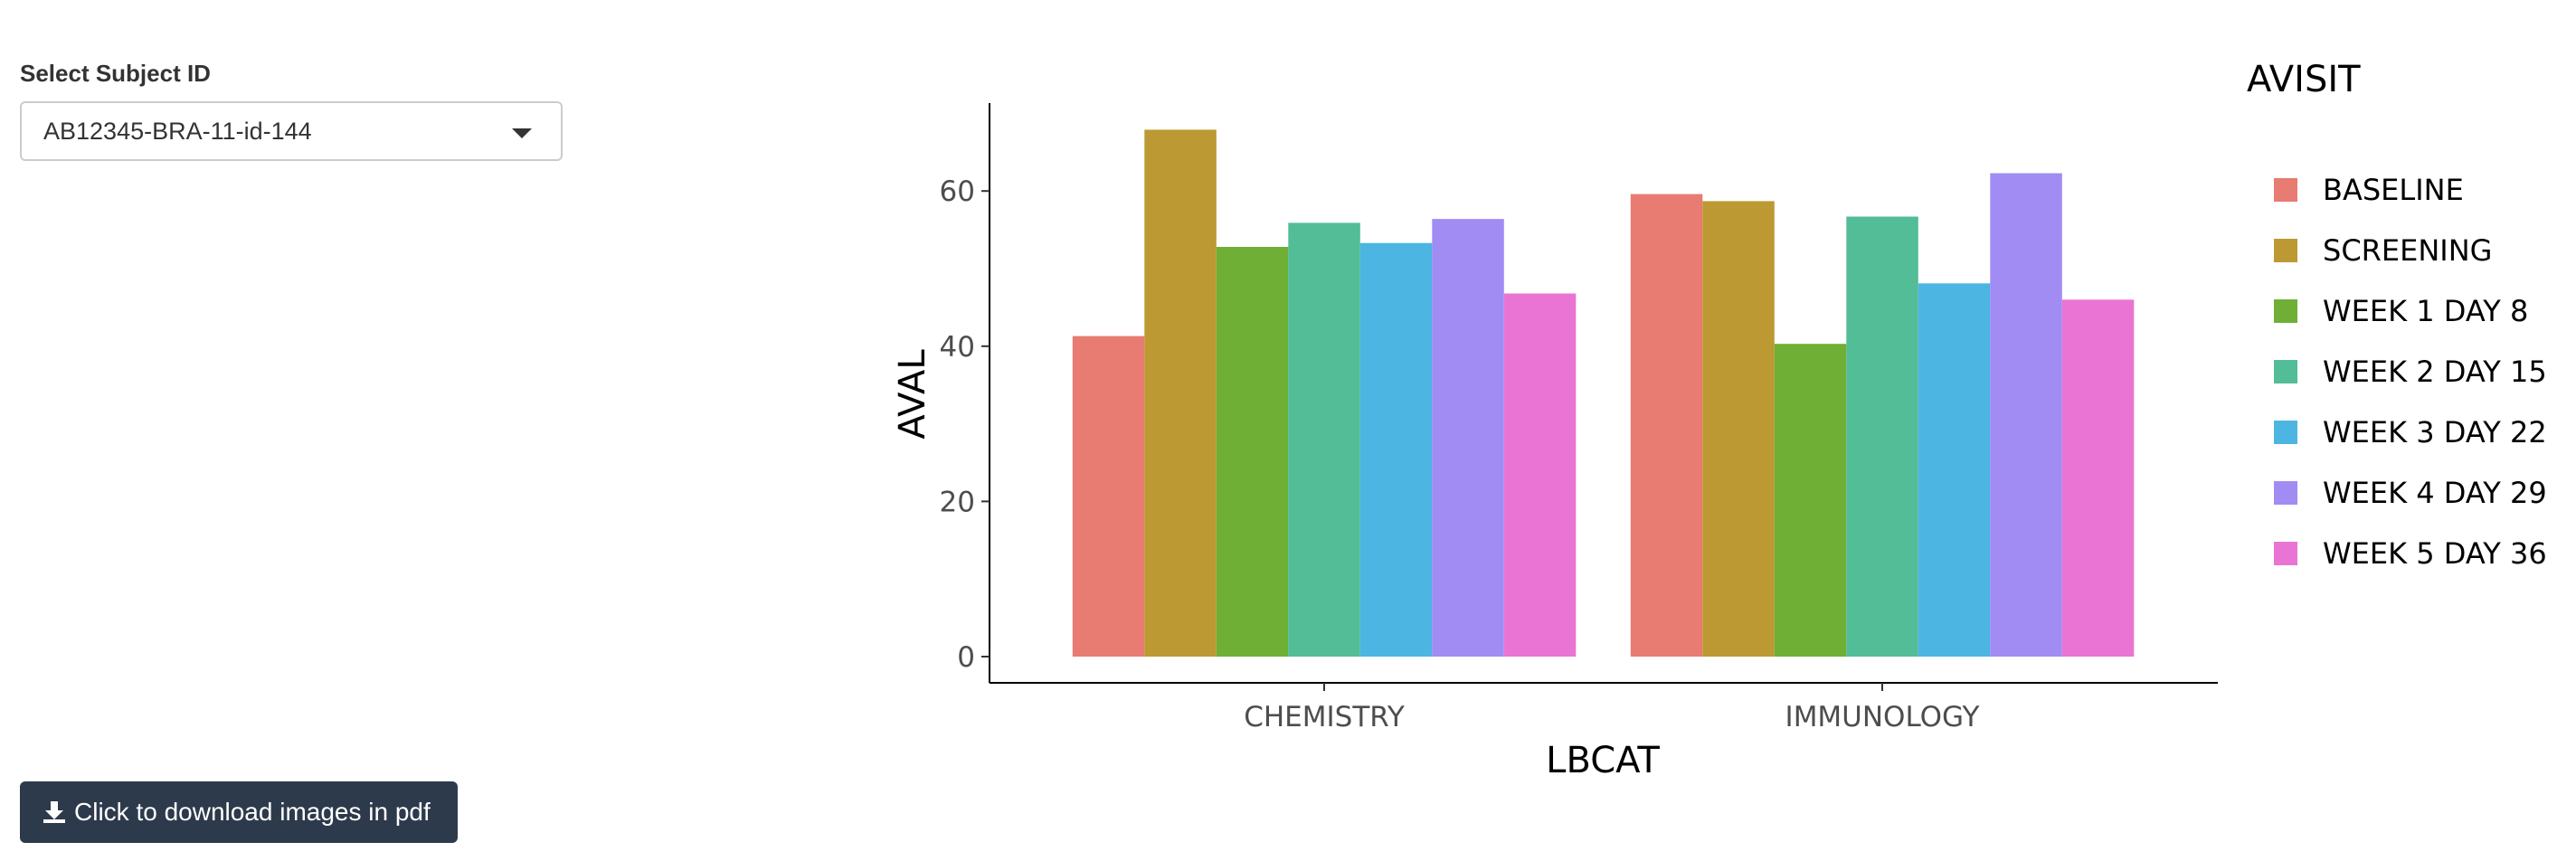  I want to click on x-tick-label-chemistry: CHEMISTRY, so click(1325, 717).